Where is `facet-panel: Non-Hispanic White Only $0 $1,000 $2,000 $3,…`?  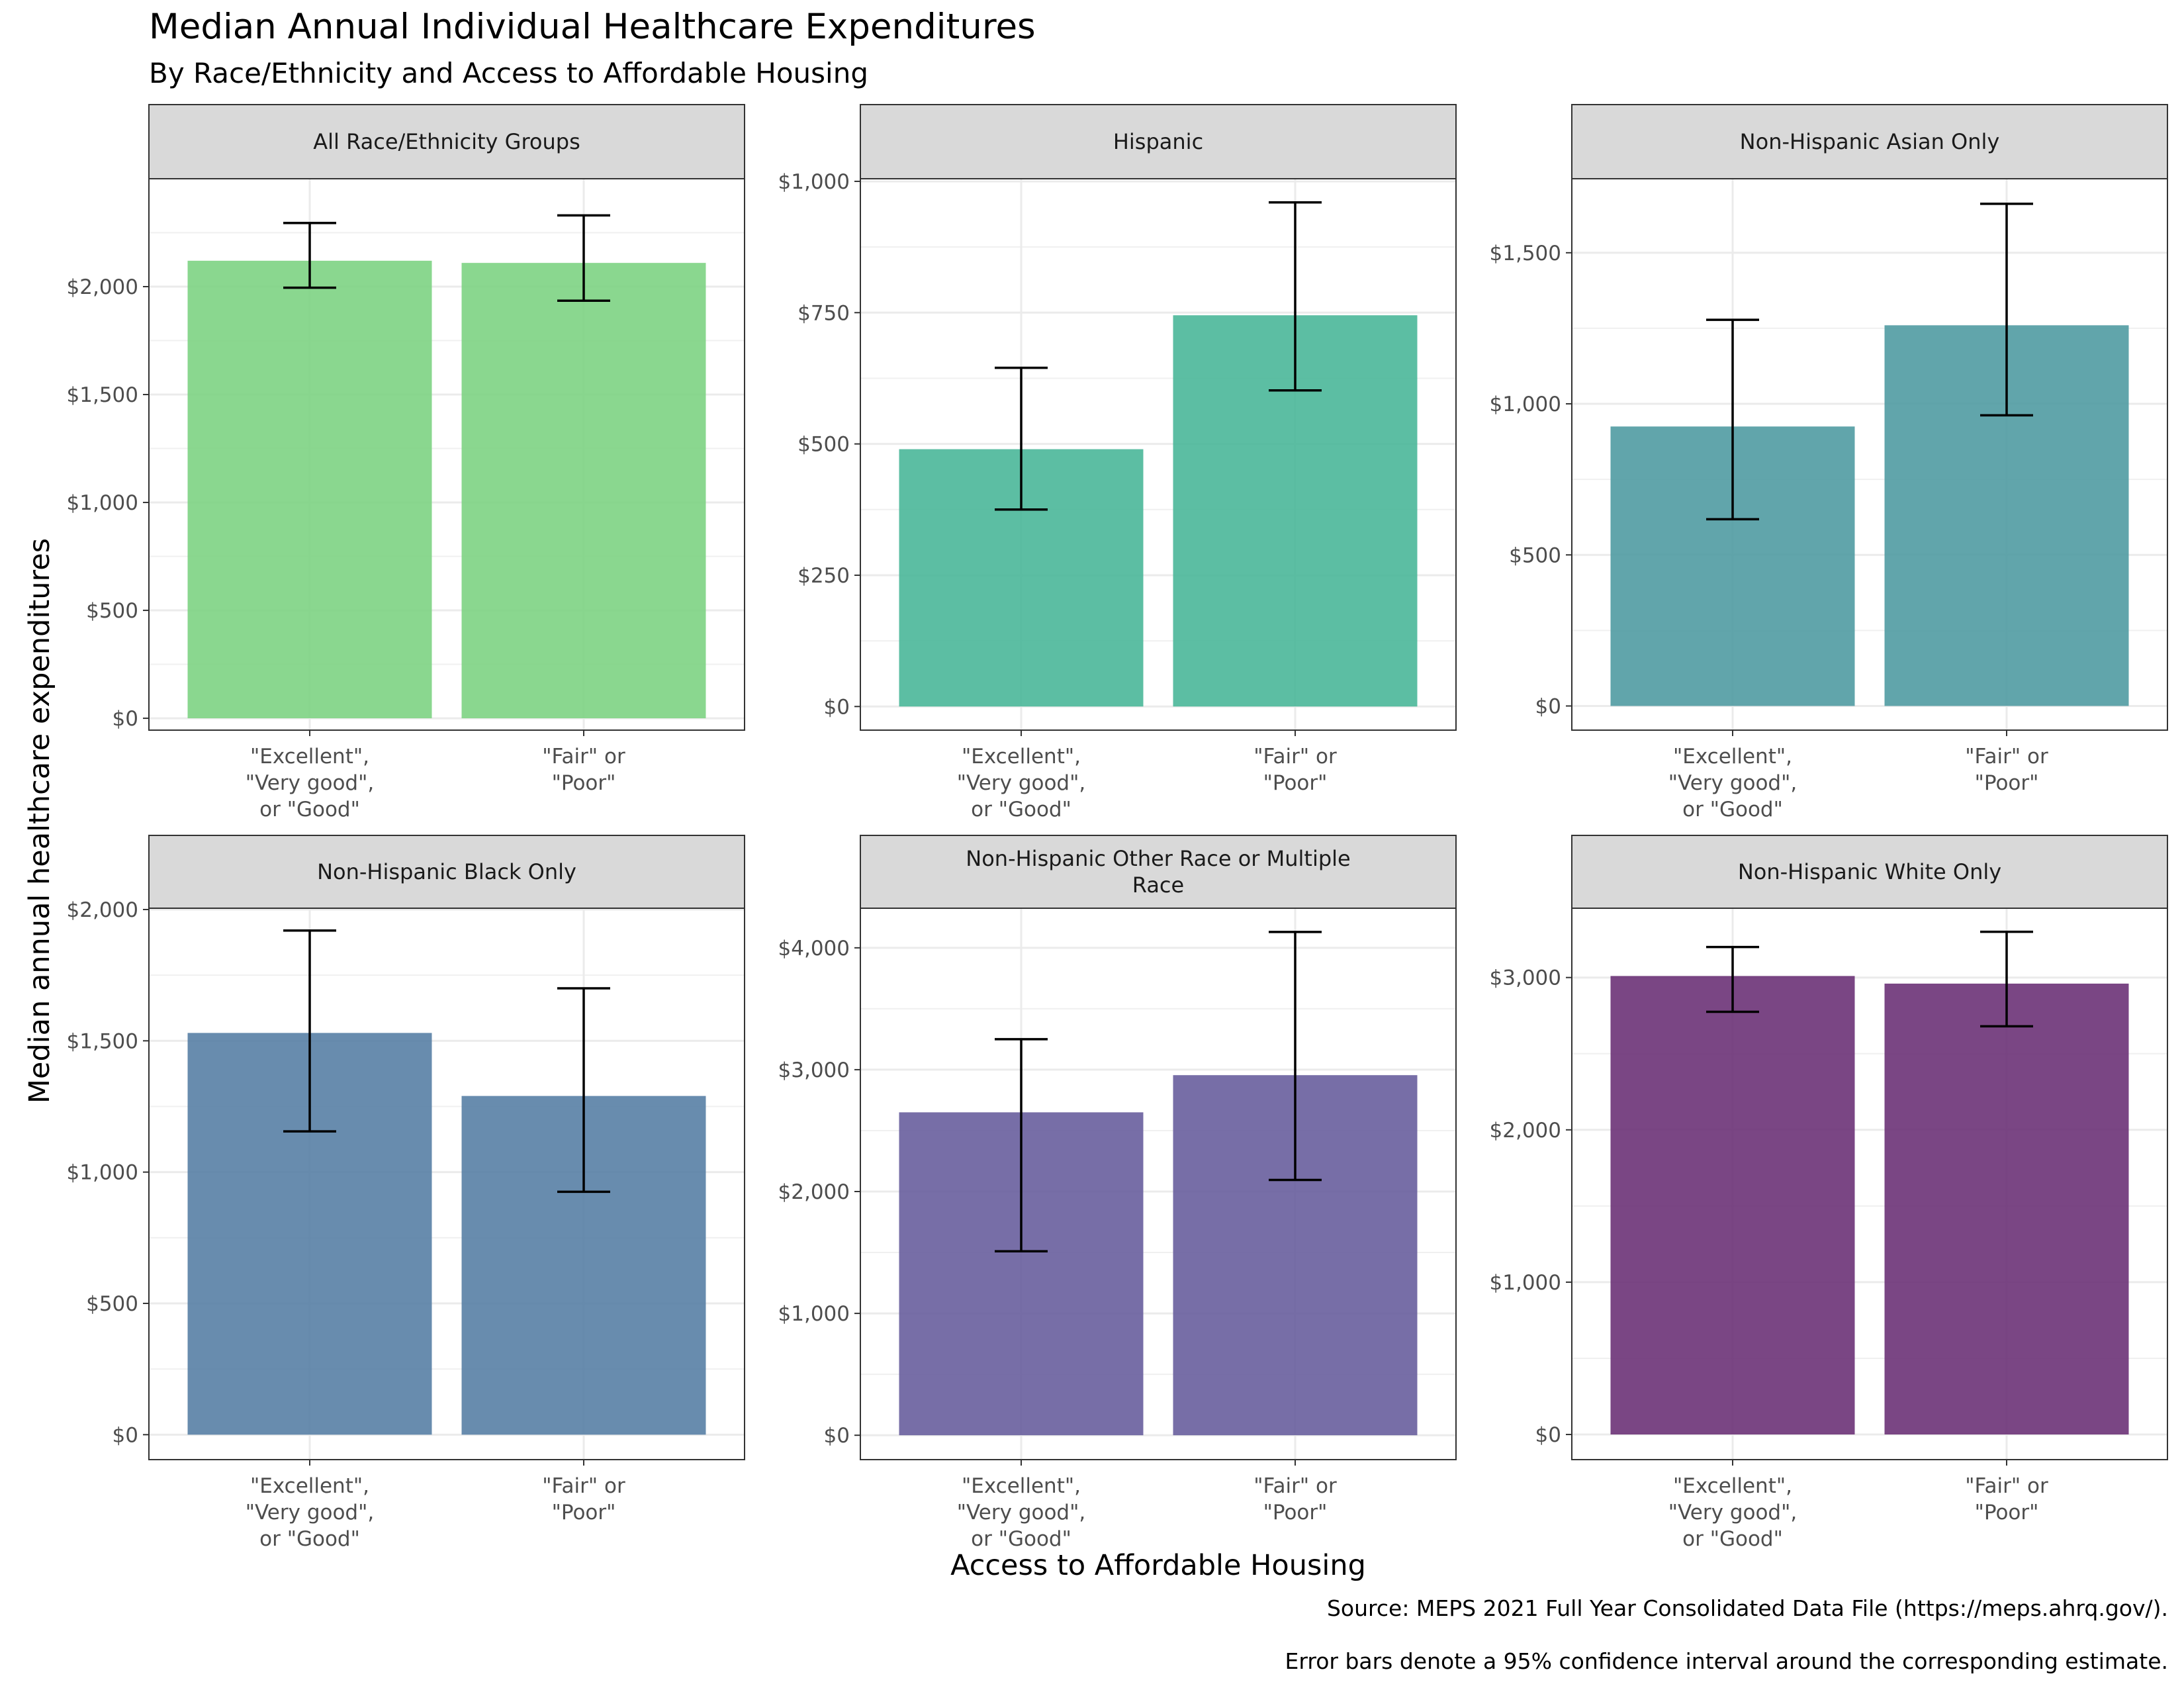 facet-panel: Non-Hispanic White Only $0 $1,000 $2,000 $3,… is located at coordinates (1829, 1193).